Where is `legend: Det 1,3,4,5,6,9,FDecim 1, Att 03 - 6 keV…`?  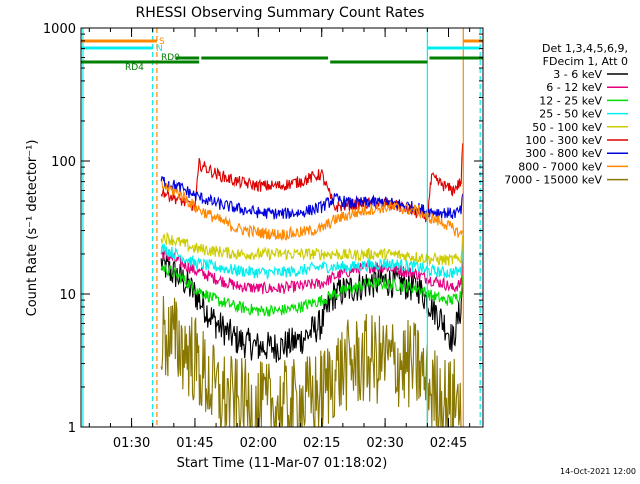 legend: Det 1,3,4,5,6,9,FDecim 1, Att 03 - 6 keV… is located at coordinates (566, 114).